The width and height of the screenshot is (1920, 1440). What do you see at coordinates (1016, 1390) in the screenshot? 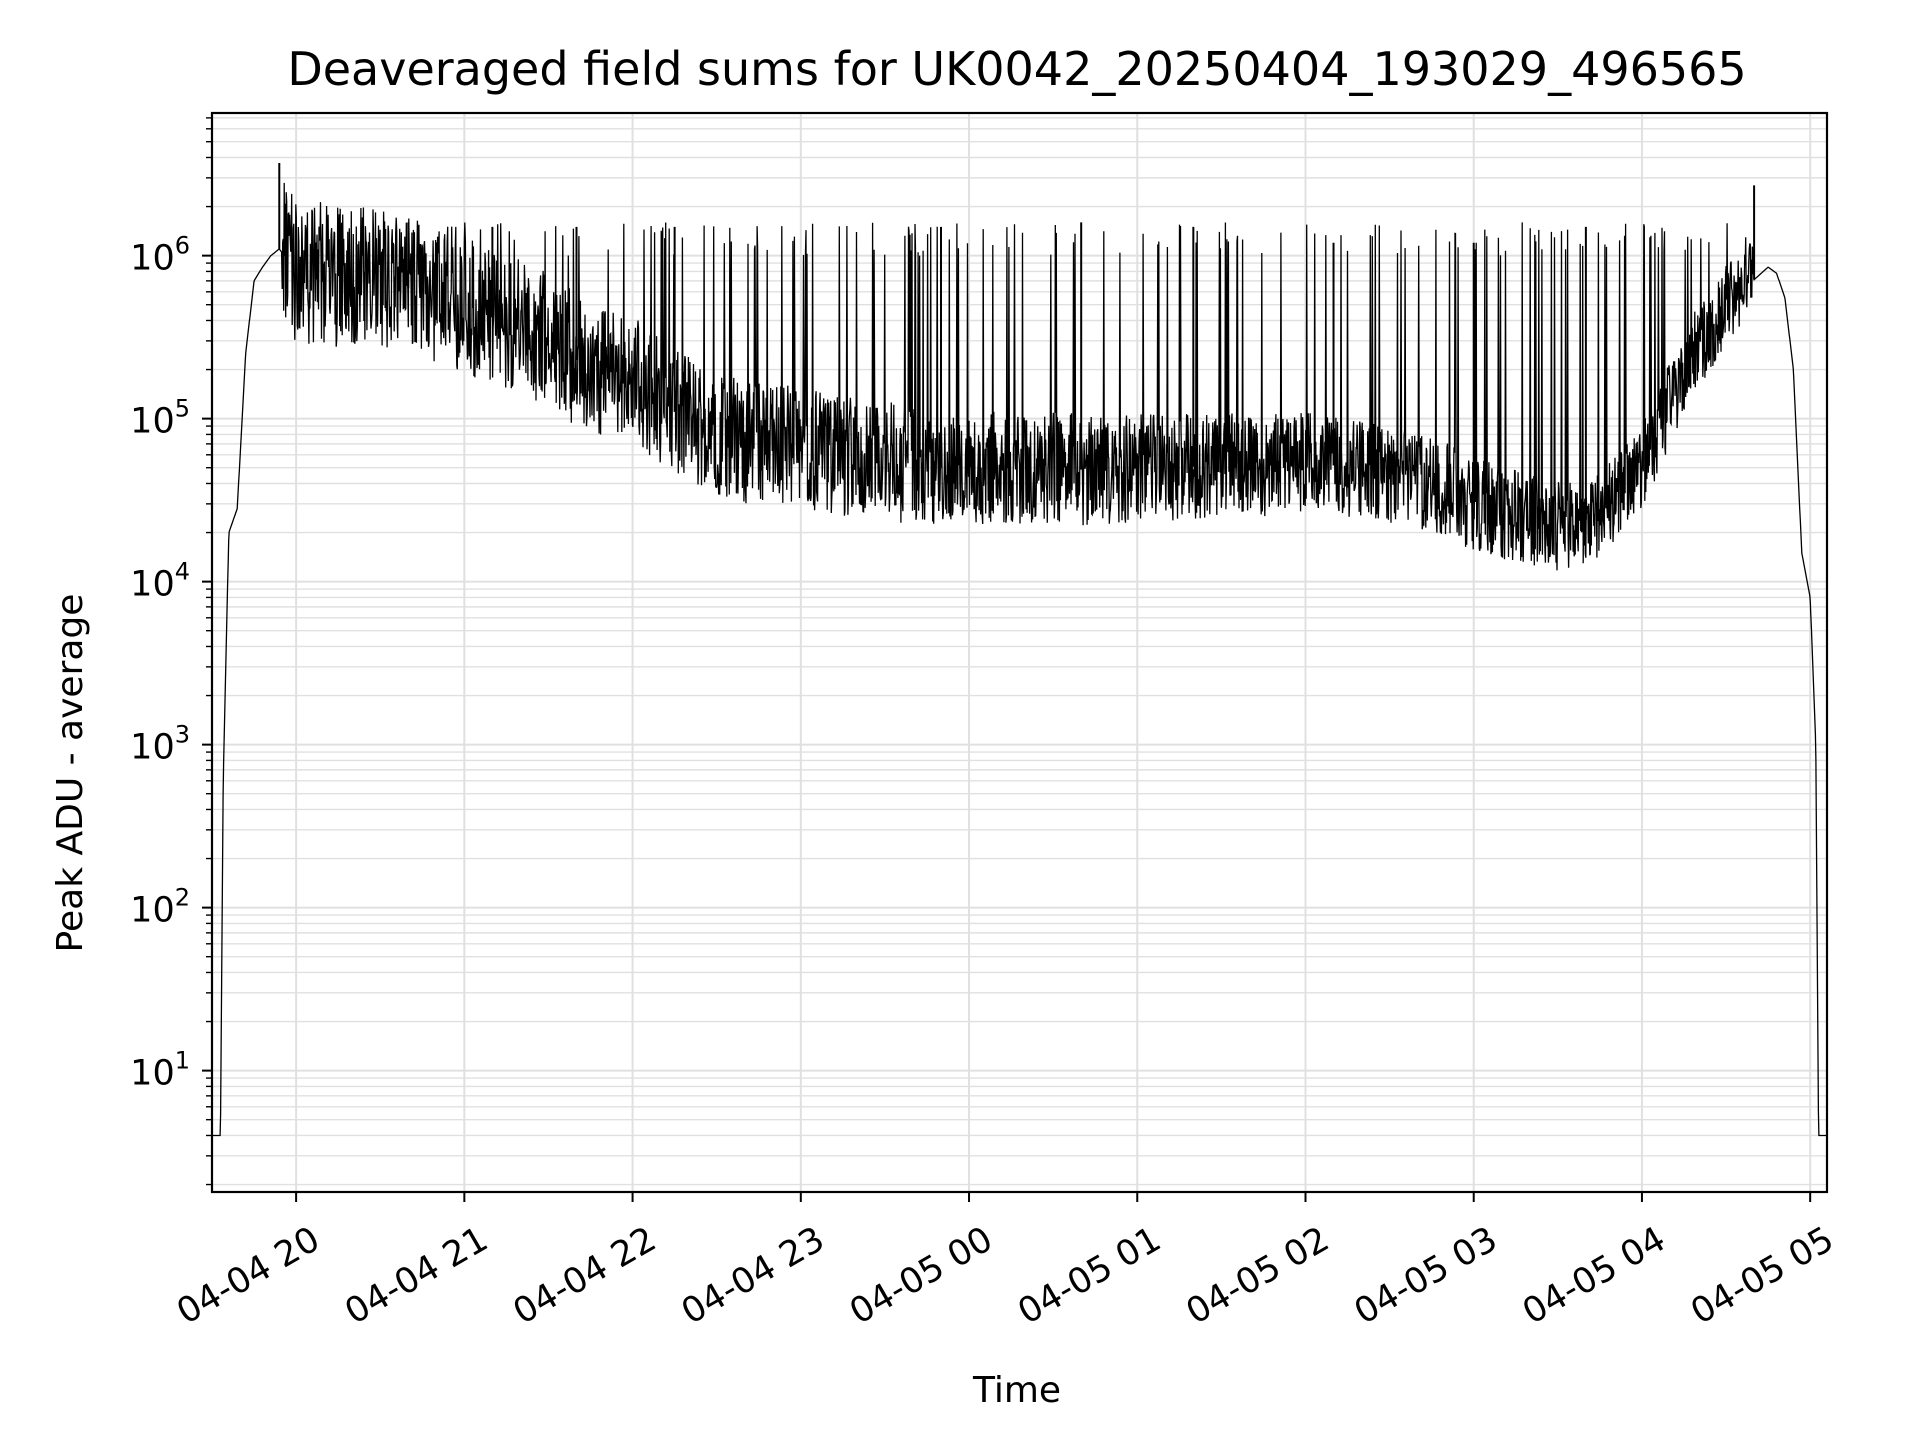
I see `x-axis-label: Time` at bounding box center [1016, 1390].